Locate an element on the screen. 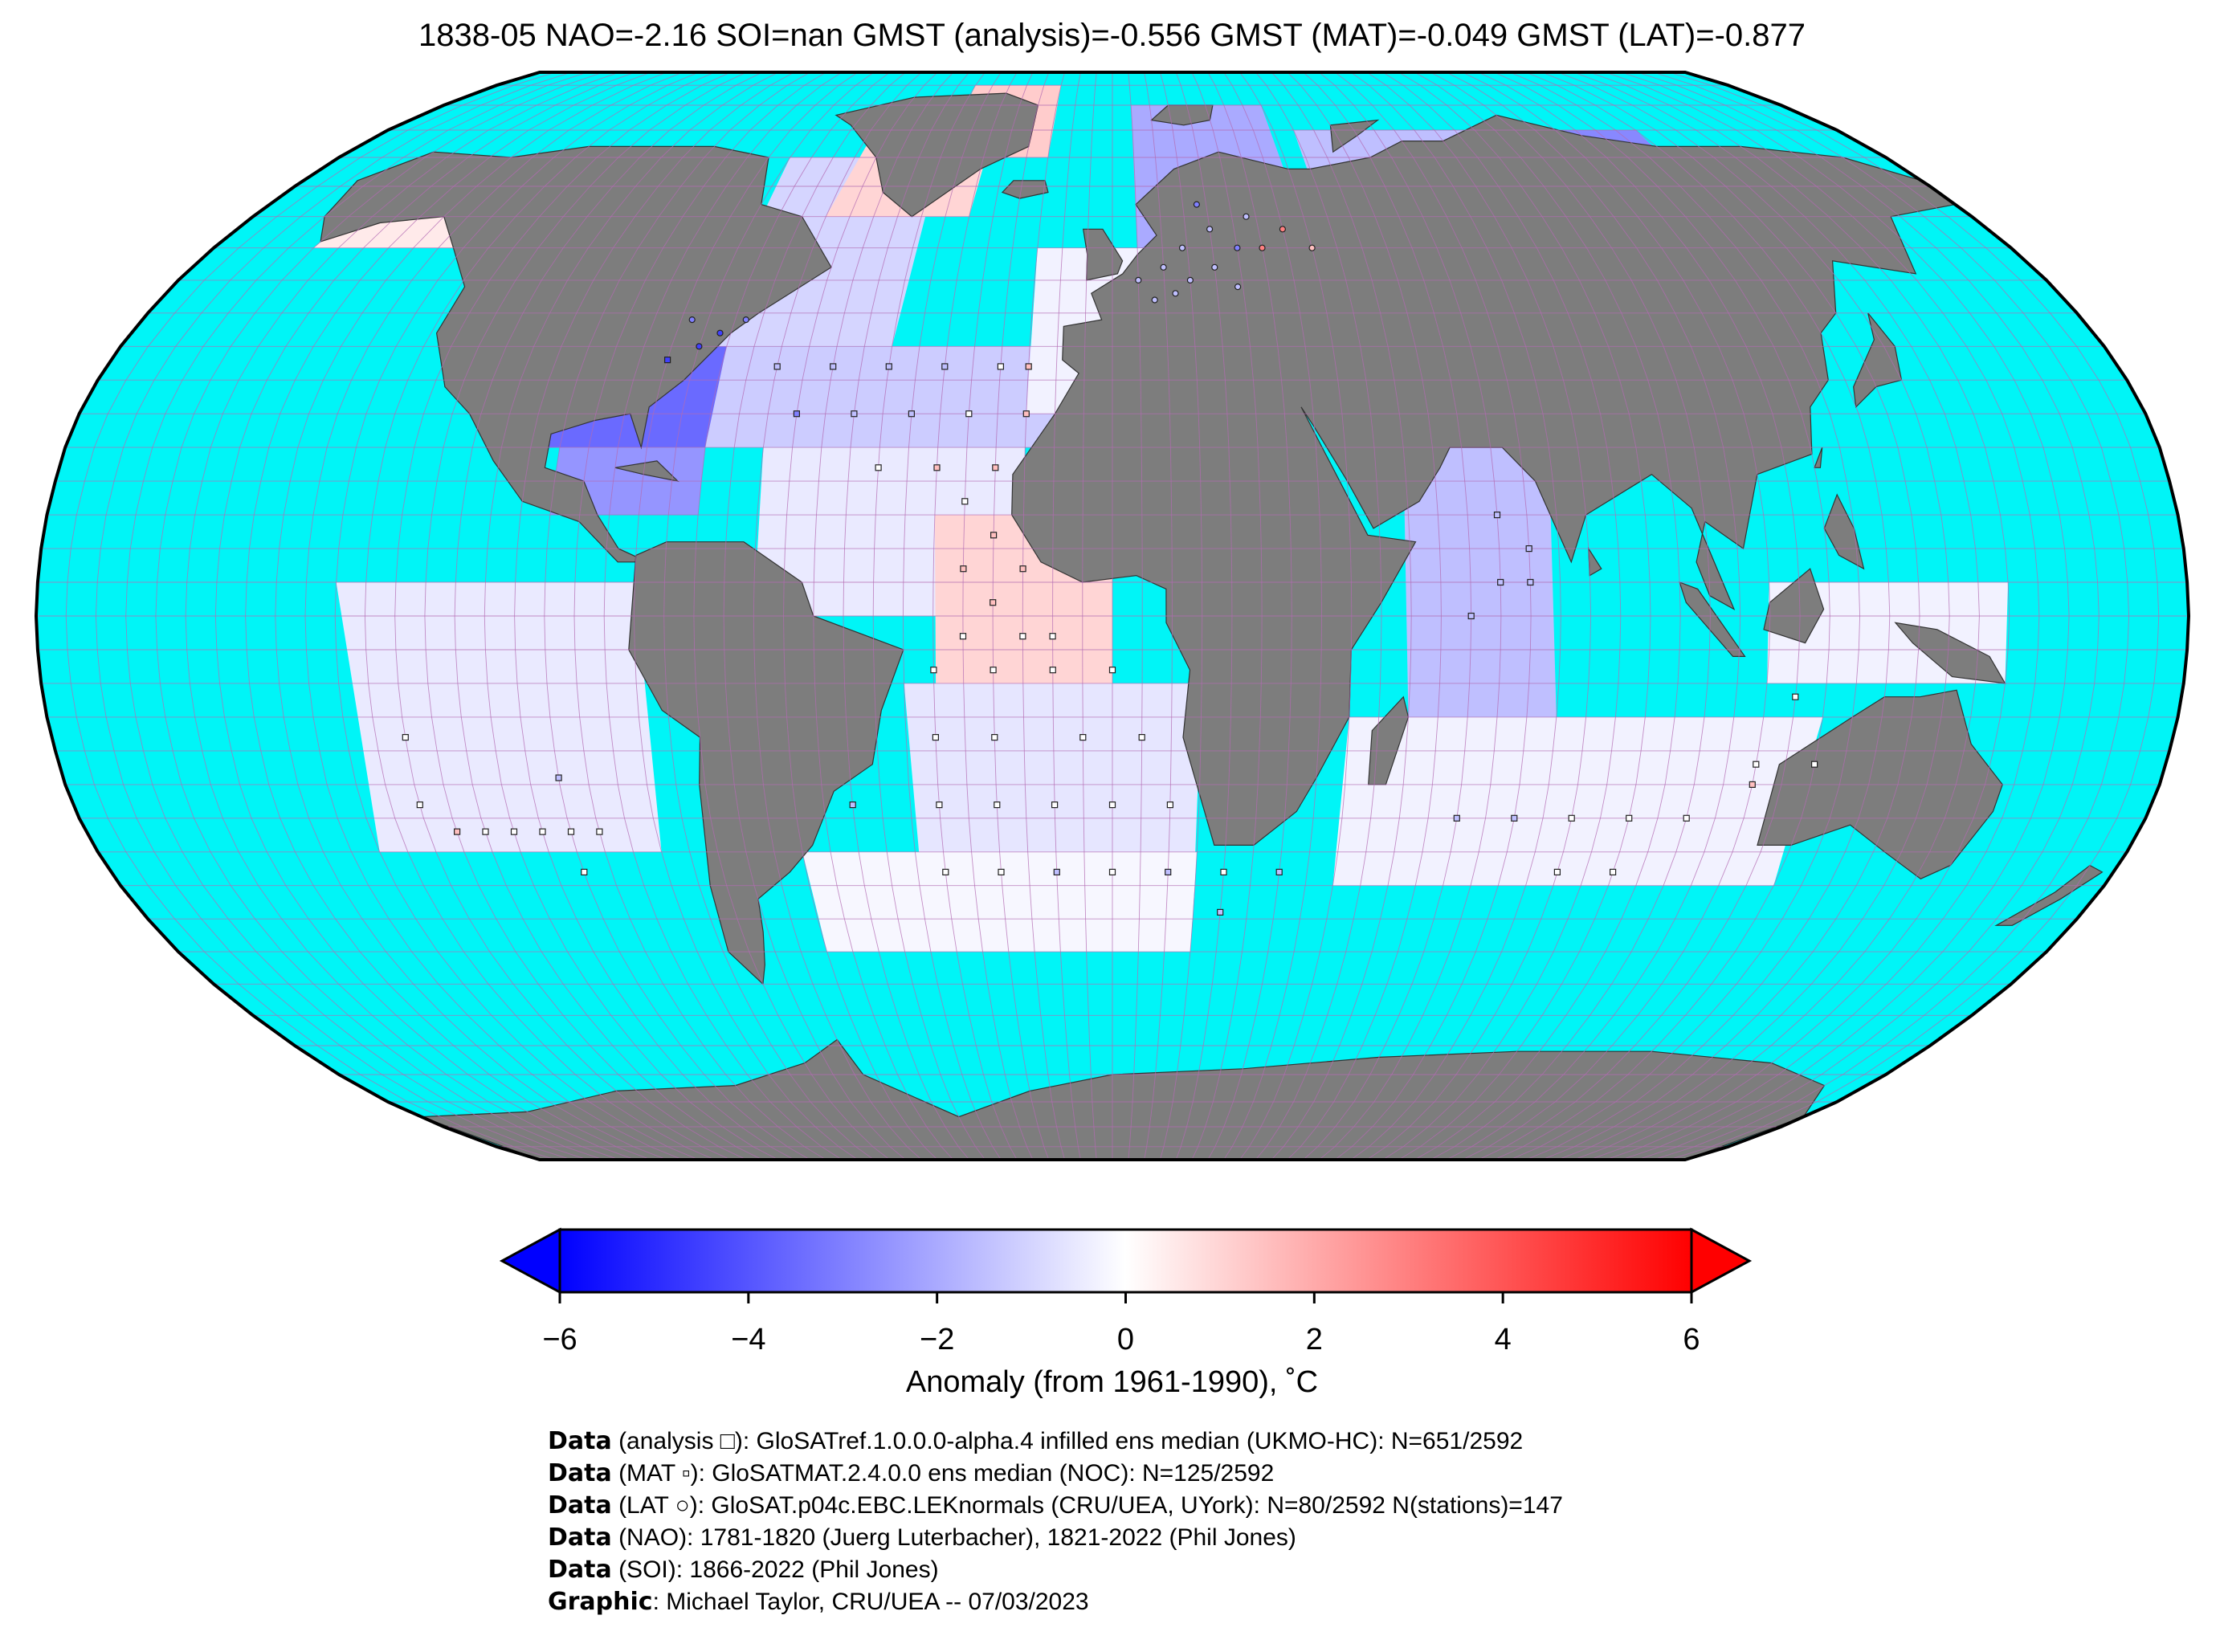 This screenshot has height=1652, width=2224. colorbar: −6 −4 −2 0 2 4 6 is located at coordinates (1126, 1291).